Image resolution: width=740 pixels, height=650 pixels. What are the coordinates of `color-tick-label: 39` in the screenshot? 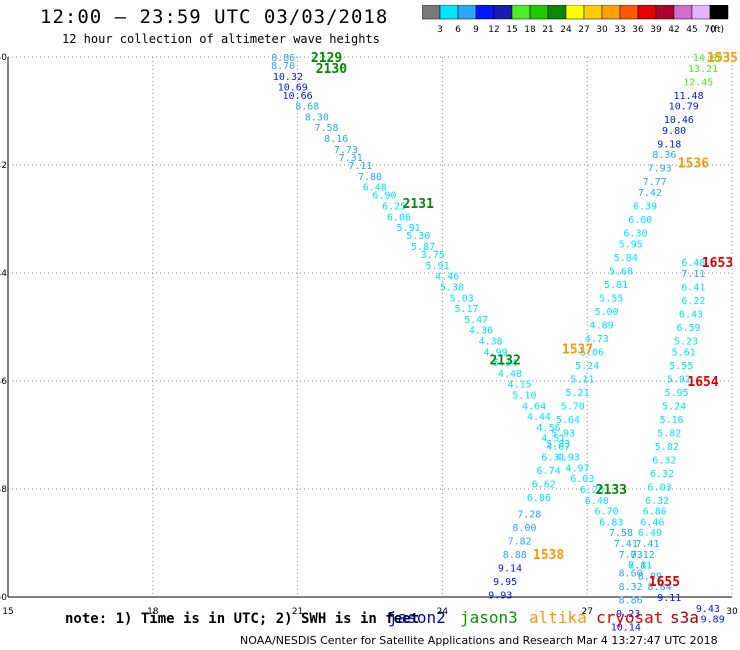 It's located at (656, 30).